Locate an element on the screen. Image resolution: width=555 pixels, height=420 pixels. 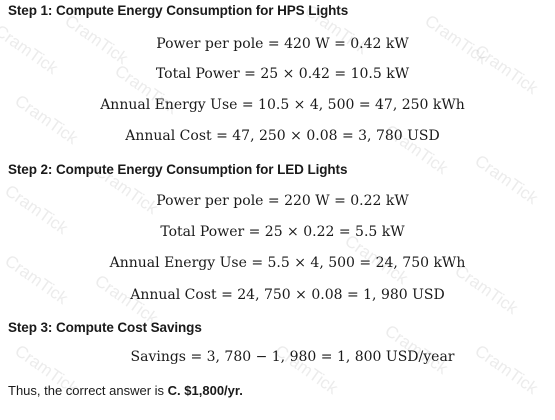
led-total-power: Total Power = 25 × 0.22 = 5.5 kW is located at coordinates (282, 232).